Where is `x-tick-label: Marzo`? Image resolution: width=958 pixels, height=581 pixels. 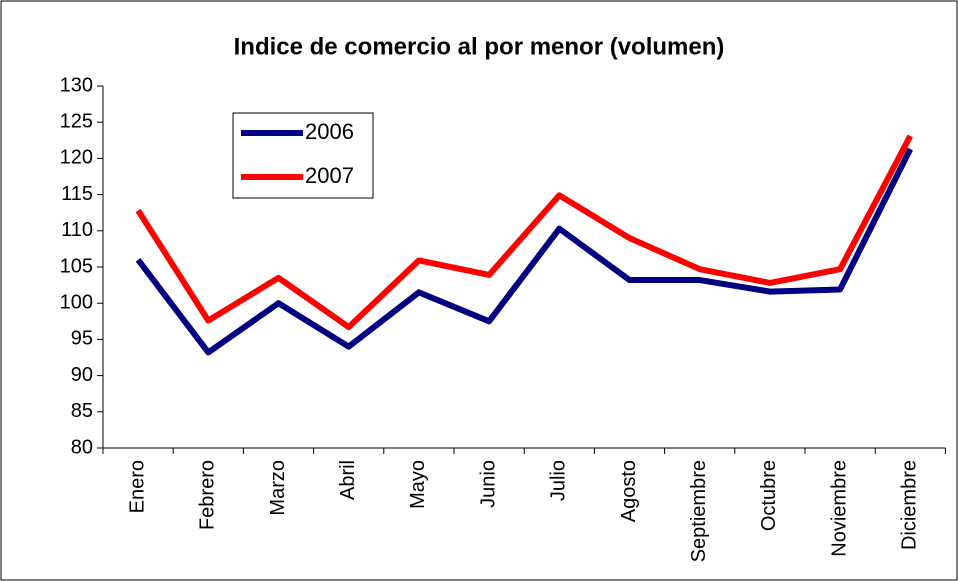
x-tick-label: Marzo is located at coordinates (278, 488).